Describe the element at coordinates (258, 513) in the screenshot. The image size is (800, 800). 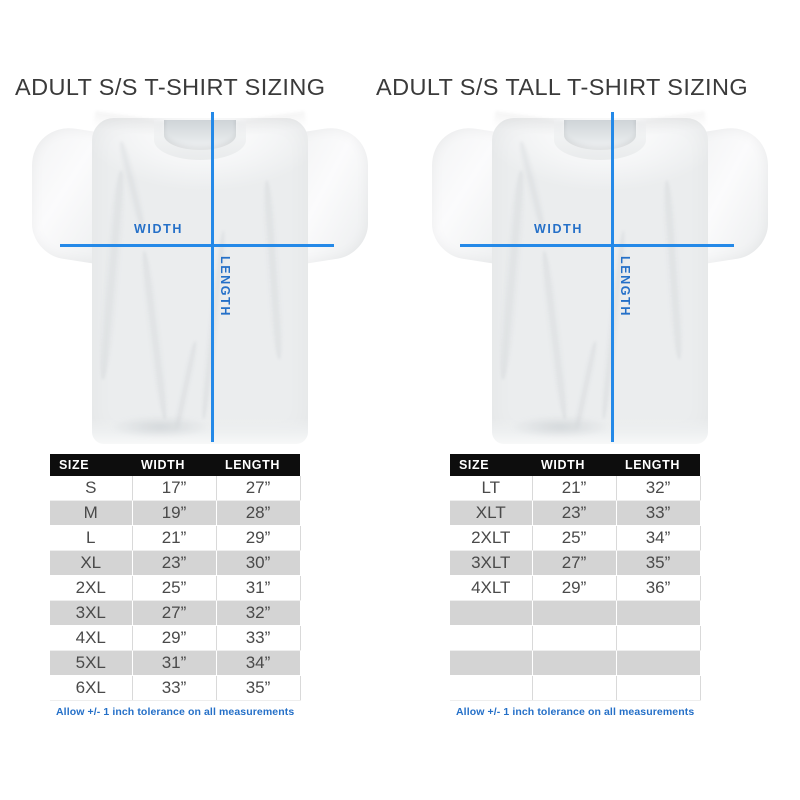
I see `cell-length: 28”` at that location.